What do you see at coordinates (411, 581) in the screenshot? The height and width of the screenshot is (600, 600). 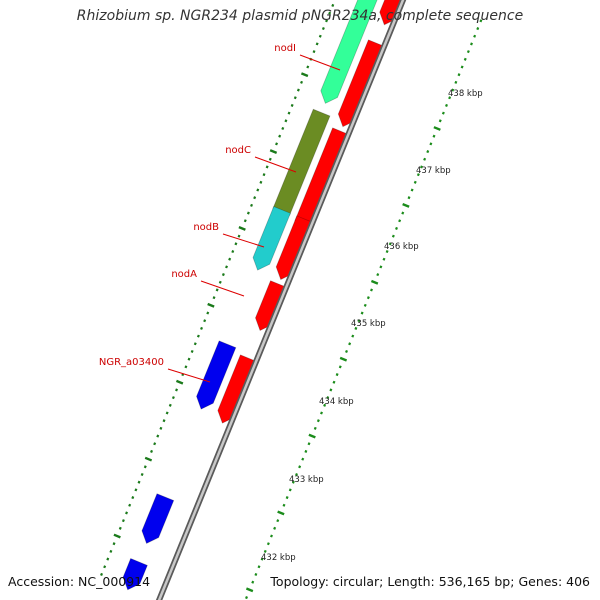 I see `length-label: Length:` at bounding box center [411, 581].